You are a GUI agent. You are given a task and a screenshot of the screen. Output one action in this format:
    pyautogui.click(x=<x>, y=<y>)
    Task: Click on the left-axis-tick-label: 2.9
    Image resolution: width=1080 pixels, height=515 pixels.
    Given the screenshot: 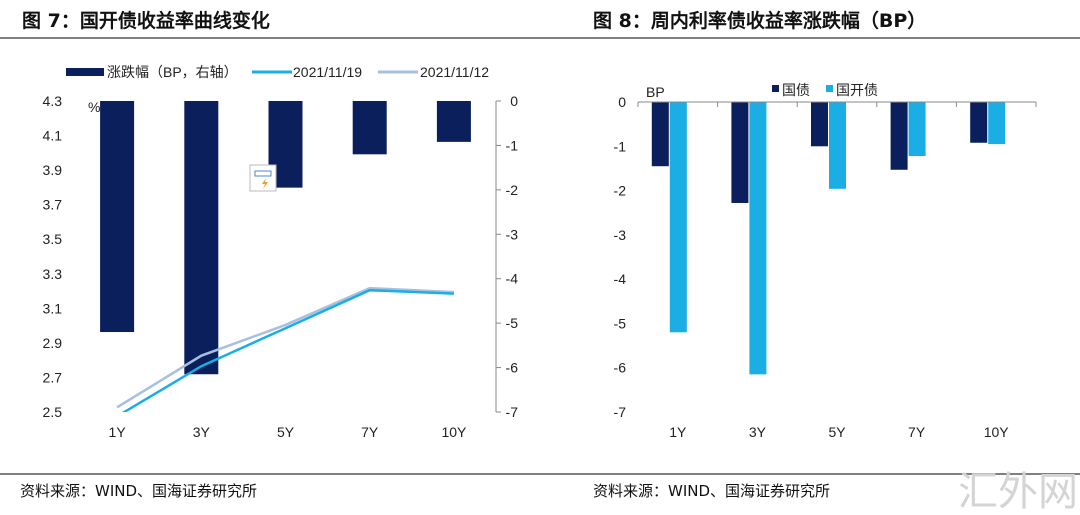 What is the action you would take?
    pyautogui.click(x=53, y=343)
    